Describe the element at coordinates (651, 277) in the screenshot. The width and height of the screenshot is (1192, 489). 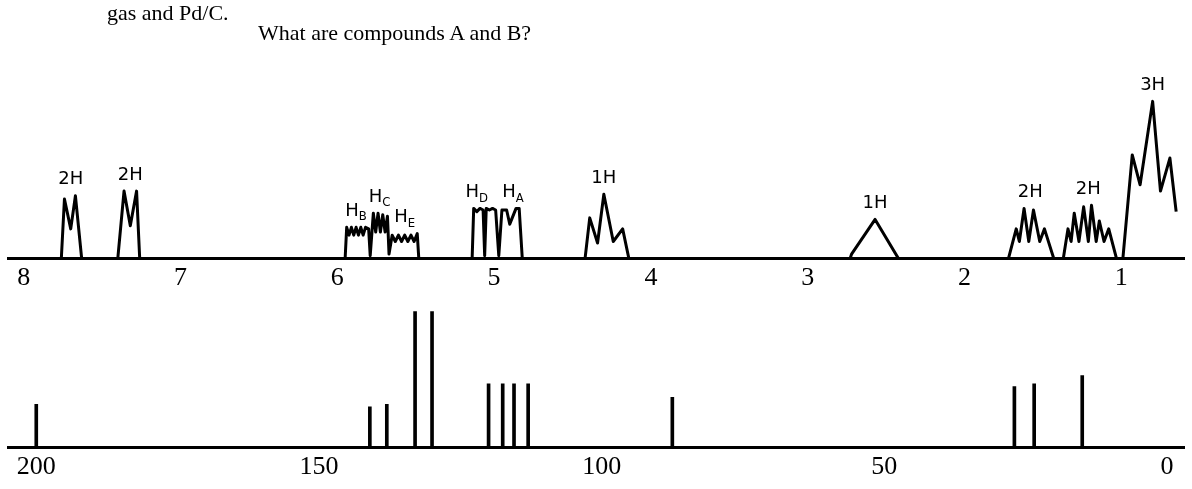
I see `x-tick-label: 4` at that location.